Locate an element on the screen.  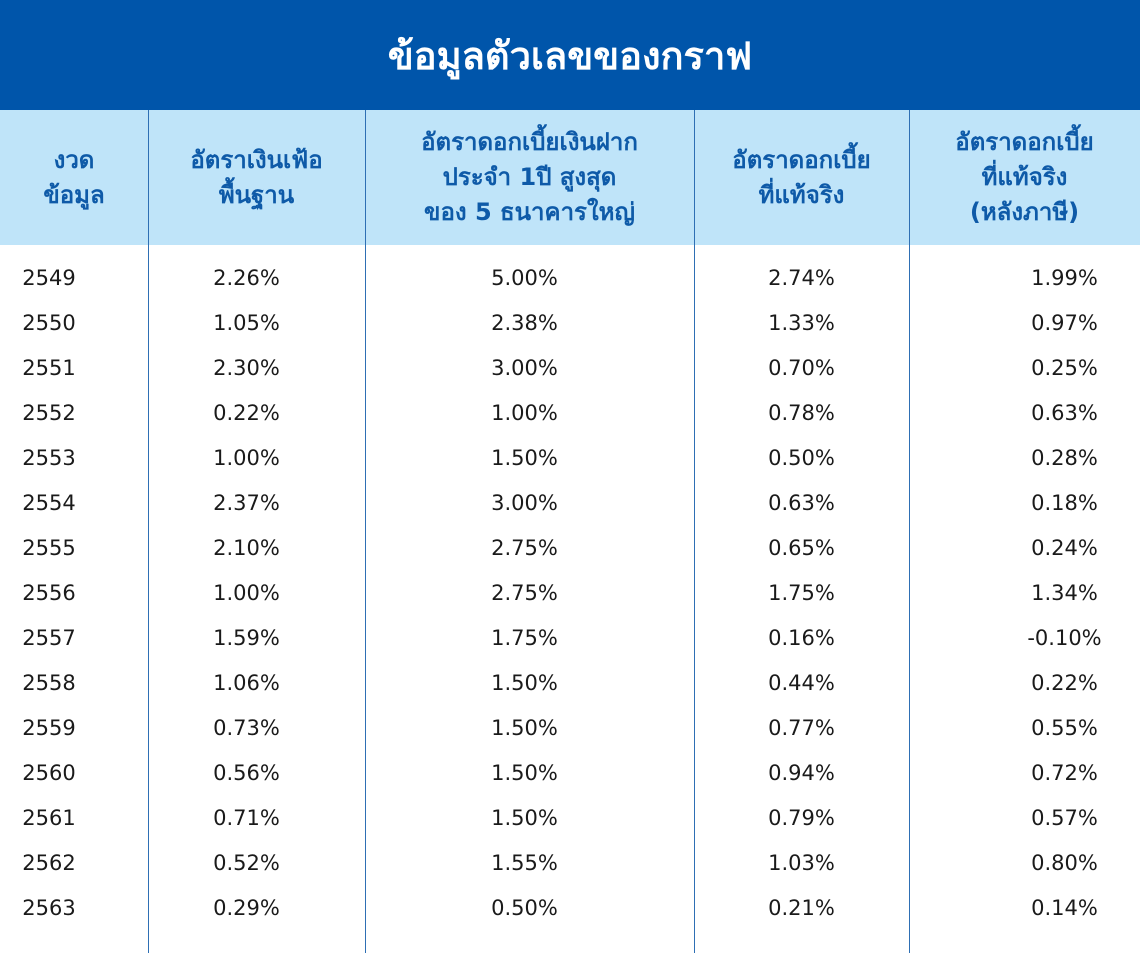
value-cell: 1.33% is located at coordinates (801, 322).